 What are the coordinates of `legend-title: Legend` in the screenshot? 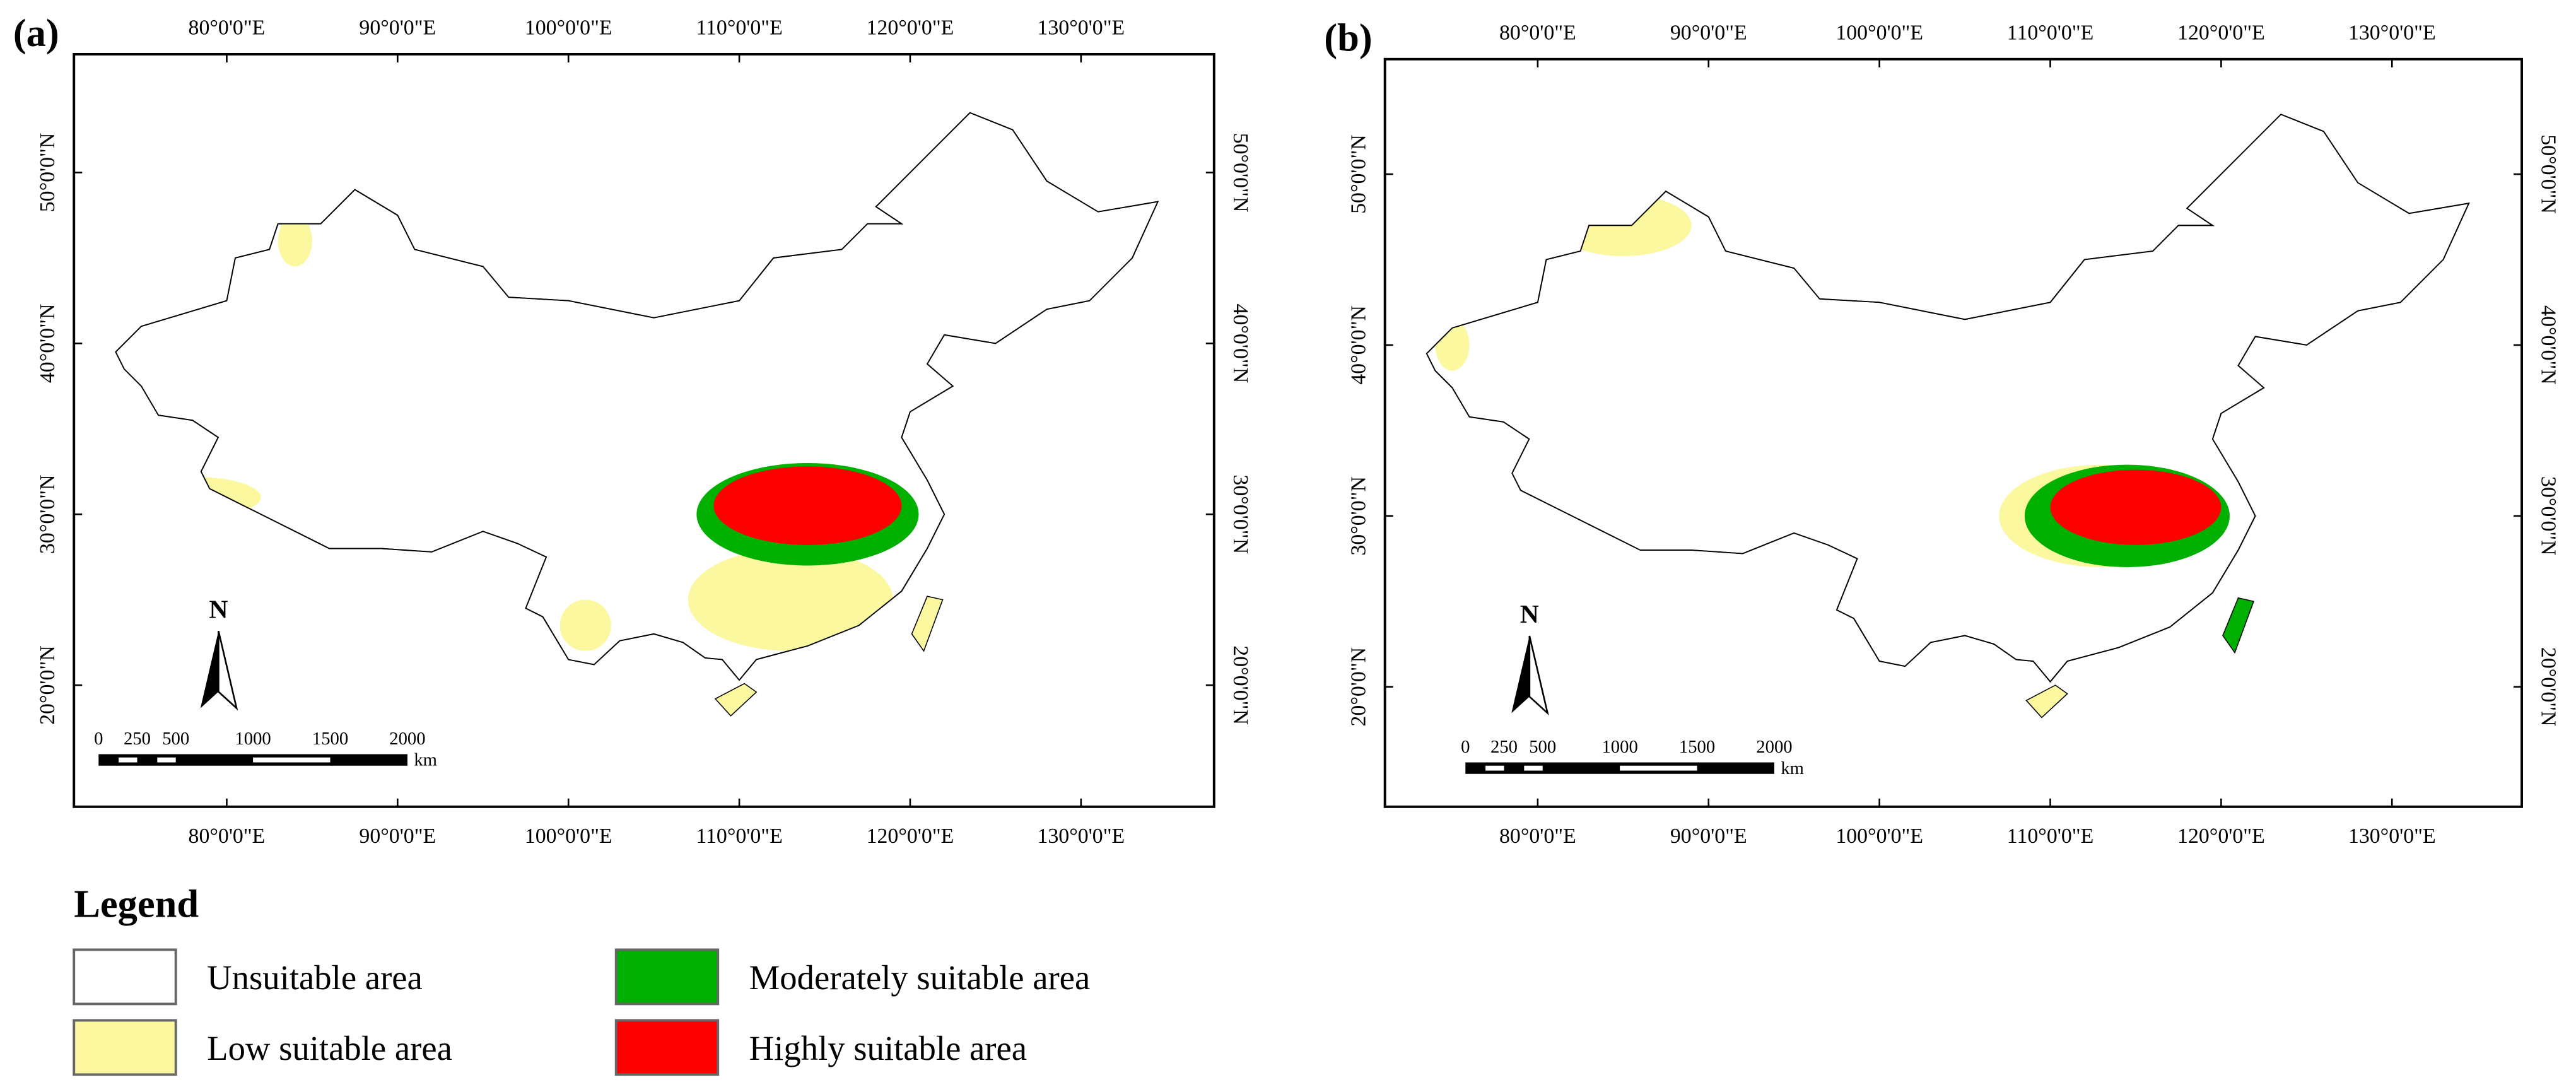 It's located at (136, 903).